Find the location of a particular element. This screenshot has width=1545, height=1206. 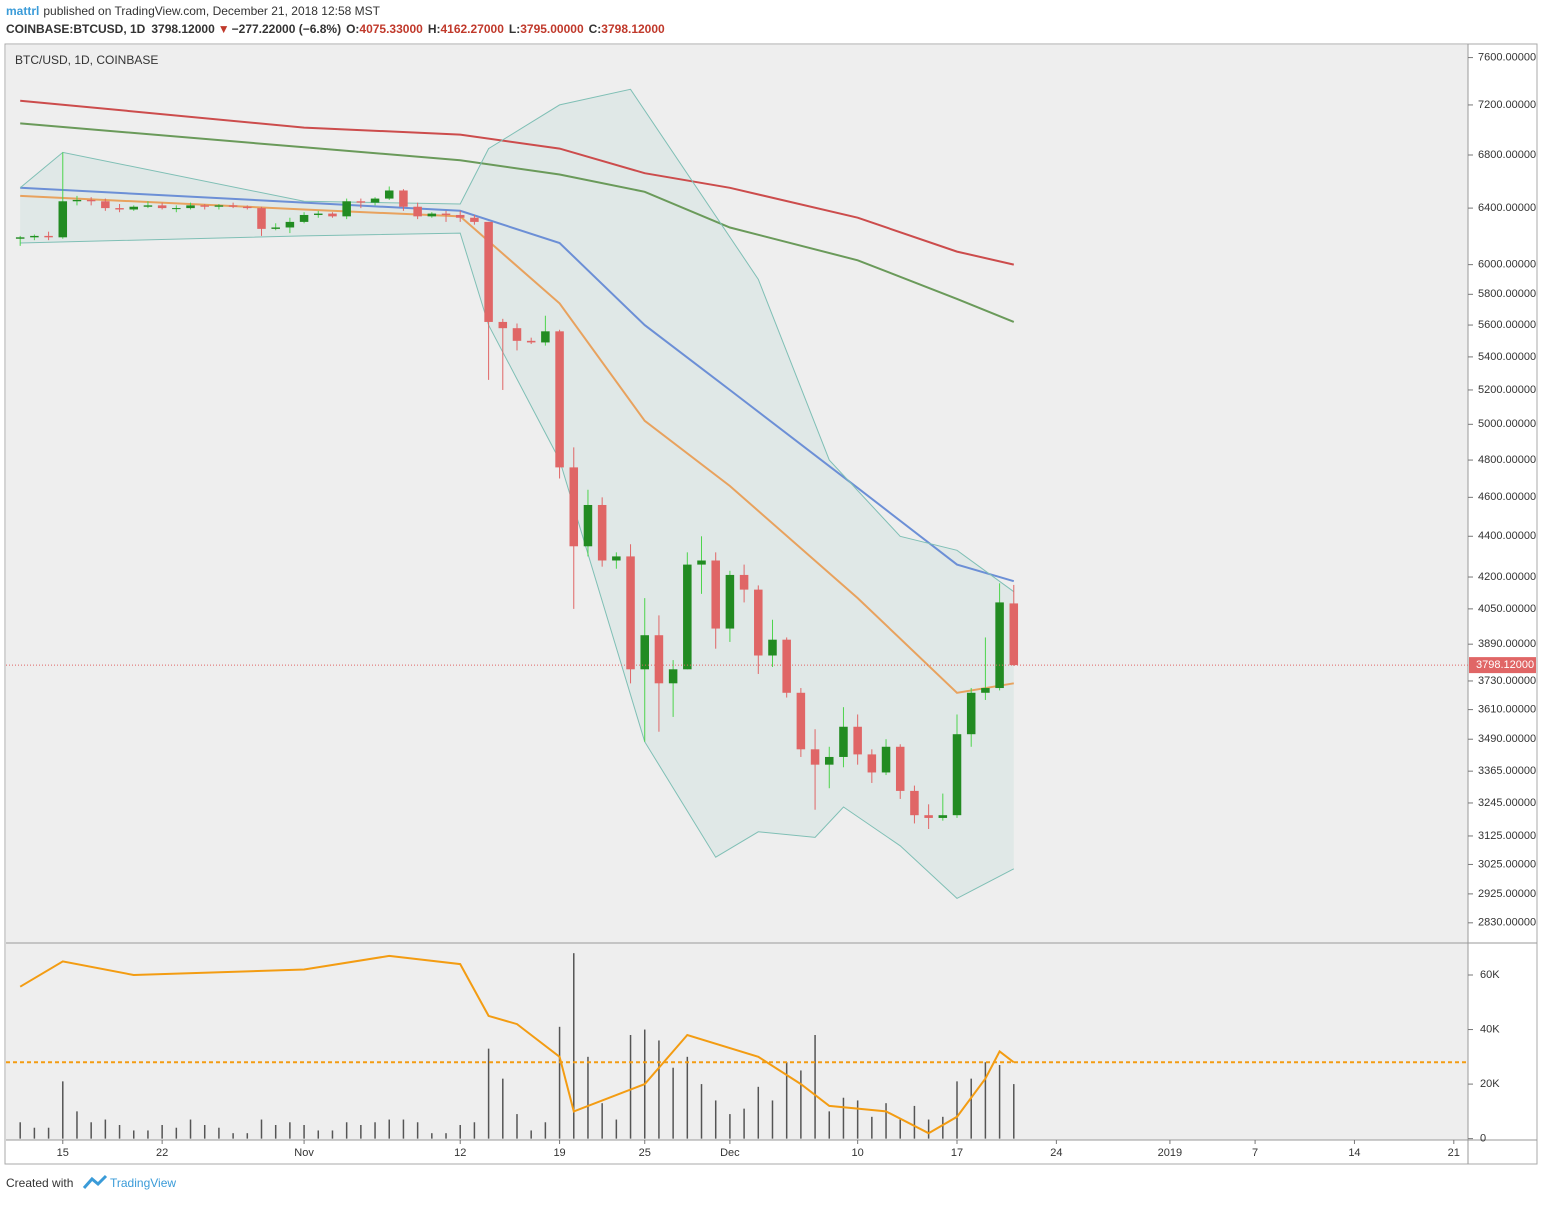

footer-created: Created with is located at coordinates (39, 1183).